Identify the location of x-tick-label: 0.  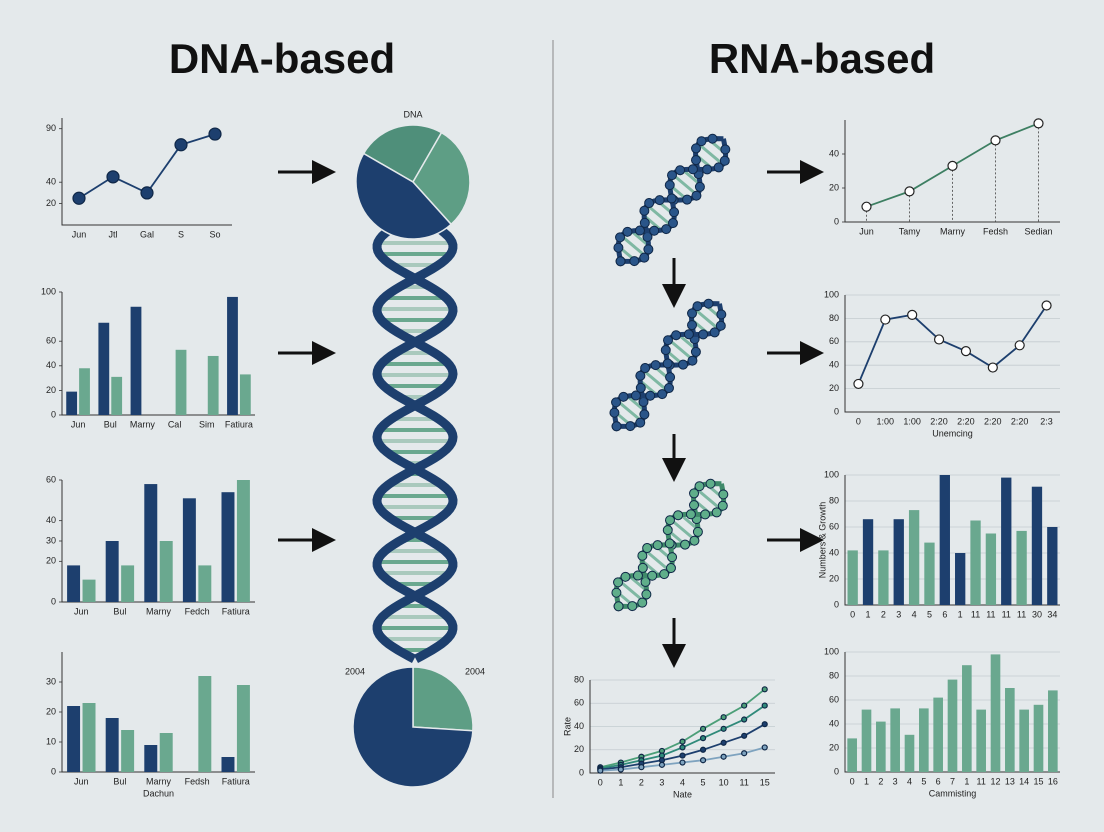
(858, 421).